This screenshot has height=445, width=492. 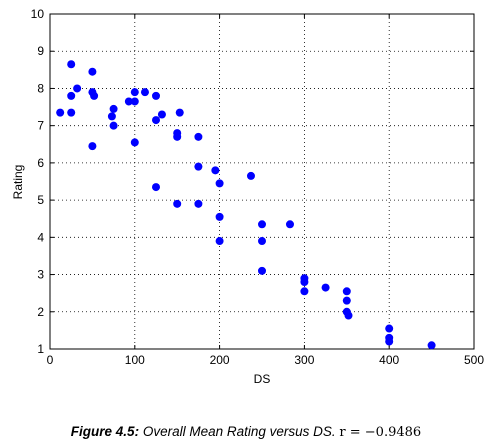 What do you see at coordinates (50, 360) in the screenshot?
I see `x-tick-label: 0` at bounding box center [50, 360].